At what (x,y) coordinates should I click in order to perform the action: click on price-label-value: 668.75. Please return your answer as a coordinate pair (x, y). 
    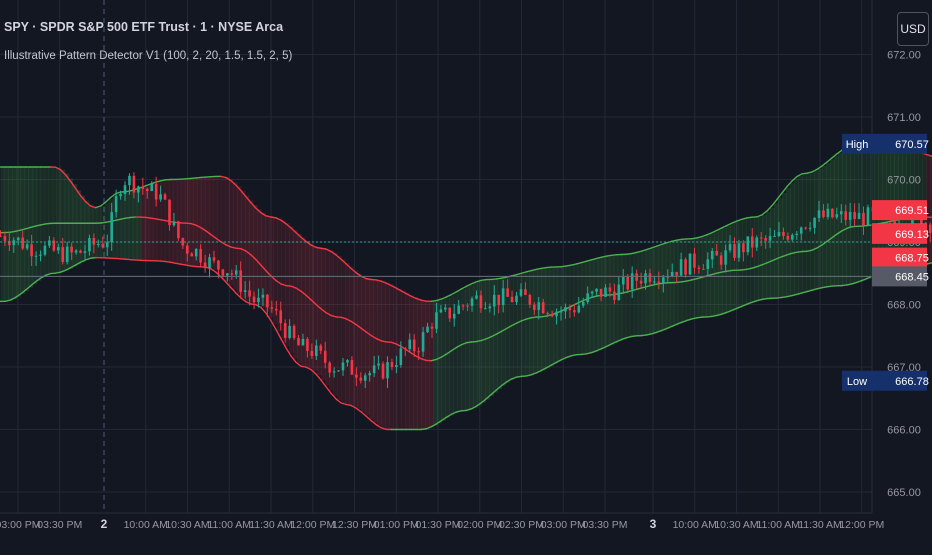
    Looking at the image, I should click on (912, 259).